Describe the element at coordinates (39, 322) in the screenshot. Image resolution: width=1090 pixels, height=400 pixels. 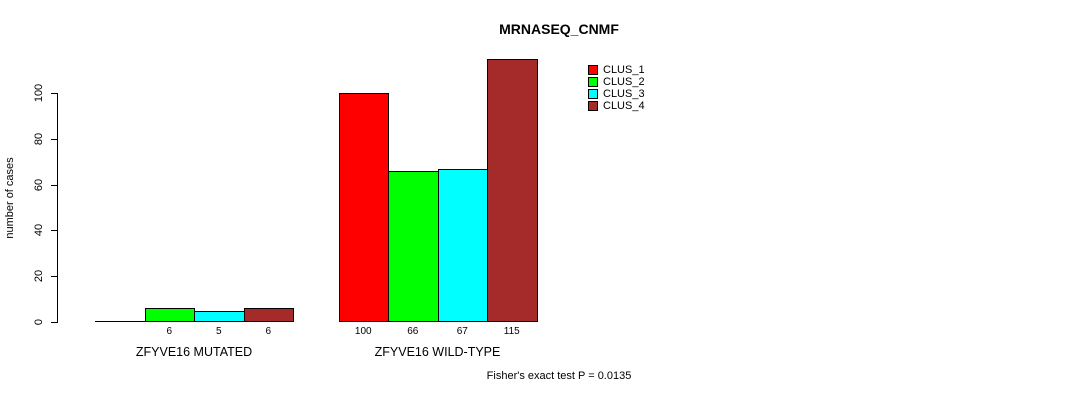
I see `y-axis-tick-label: 0` at that location.